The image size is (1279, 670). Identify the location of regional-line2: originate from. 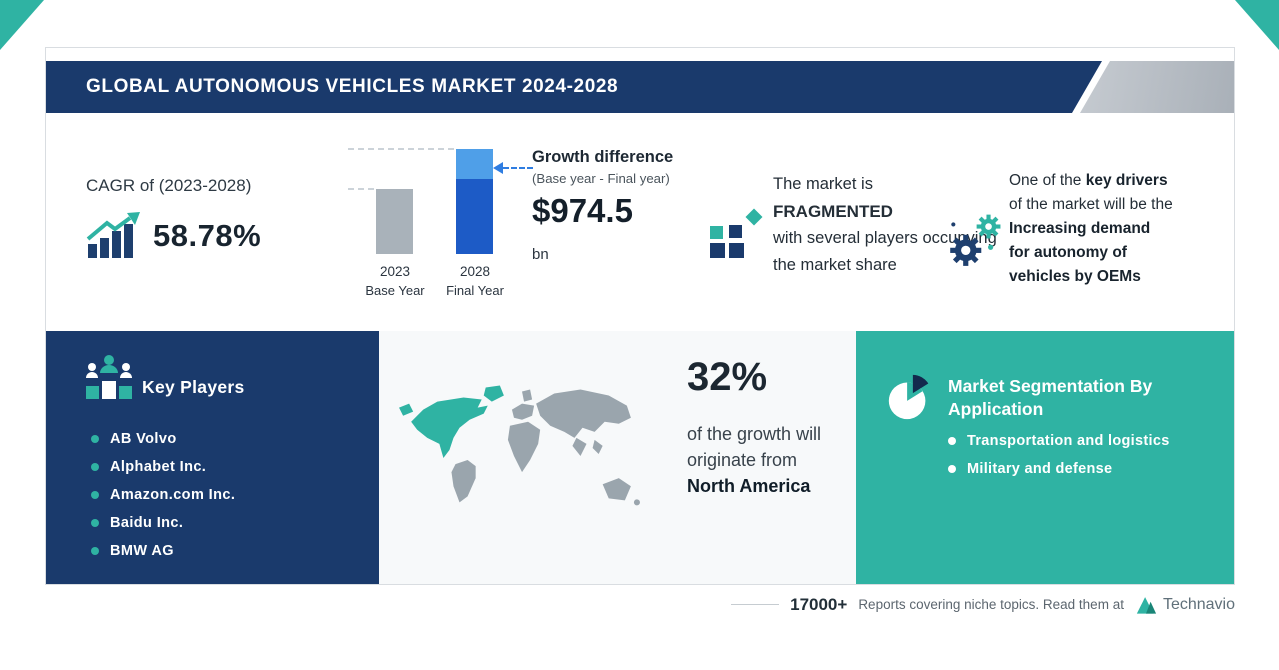
(742, 460).